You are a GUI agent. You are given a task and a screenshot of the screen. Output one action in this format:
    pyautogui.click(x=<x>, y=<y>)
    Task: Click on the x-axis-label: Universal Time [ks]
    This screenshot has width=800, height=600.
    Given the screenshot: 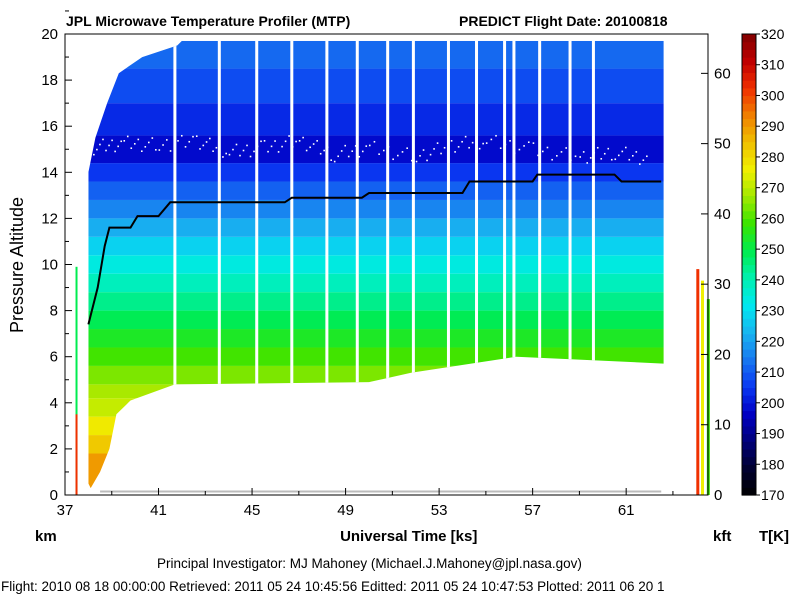 What is the action you would take?
    pyautogui.click(x=408, y=536)
    